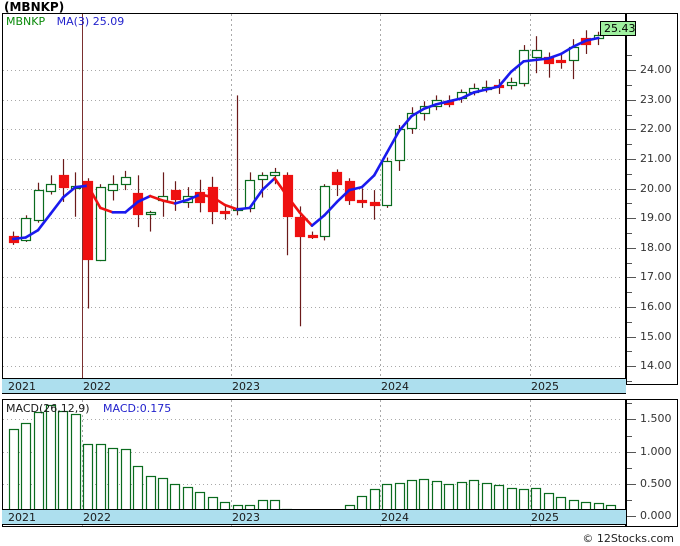 The width and height of the screenshot is (680, 546). What do you see at coordinates (656, 218) in the screenshot?
I see `price-y-tick-label: 19.00` at bounding box center [656, 218].